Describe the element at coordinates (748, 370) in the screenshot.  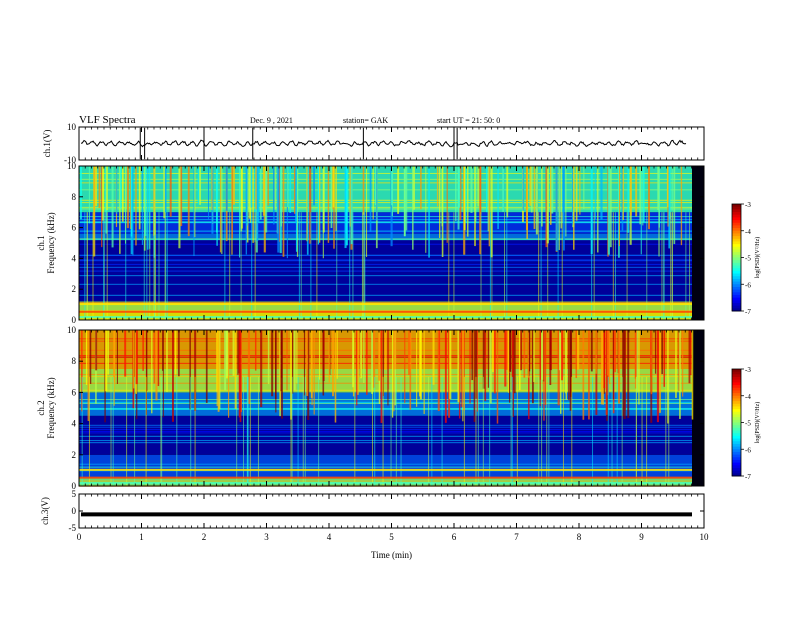
I see `colorbar-tick-label: -3` at that location.